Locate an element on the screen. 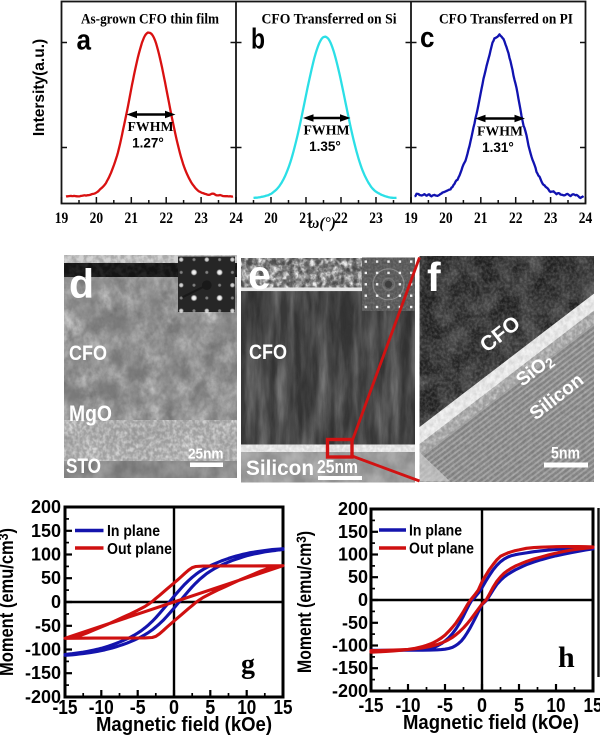  svg-text: MgO is located at coordinates (90, 413).